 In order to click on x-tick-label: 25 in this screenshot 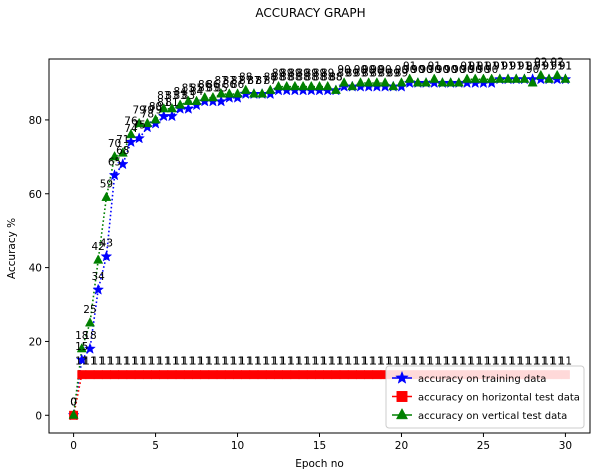, I will do `click(483, 446)`.